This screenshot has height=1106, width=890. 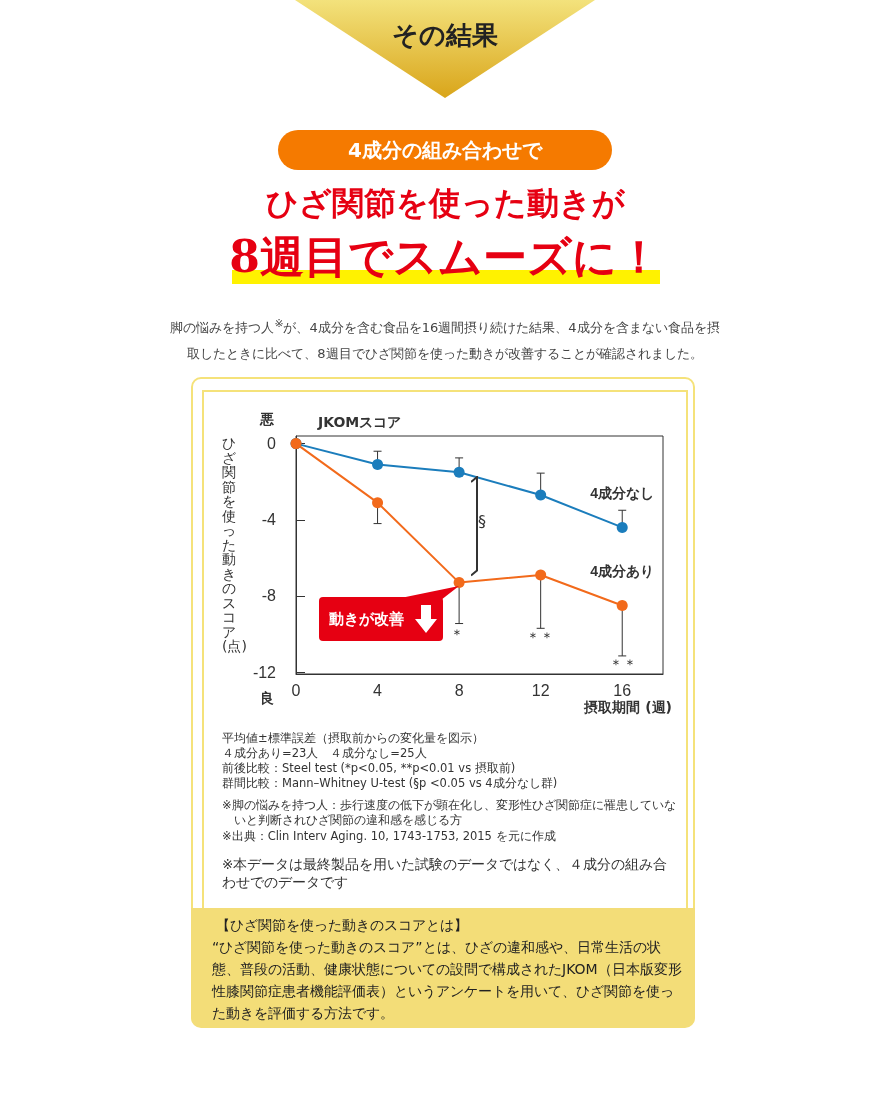 I want to click on x-tick-label: 16, so click(x=622, y=690).